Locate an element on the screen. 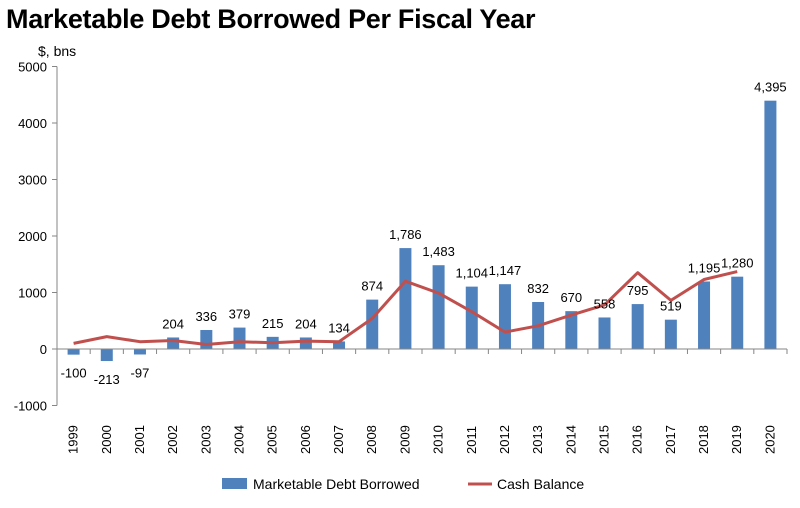 This screenshot has height=508, width=800. legend-label-cash-balance: Cash Balance is located at coordinates (540, 484).